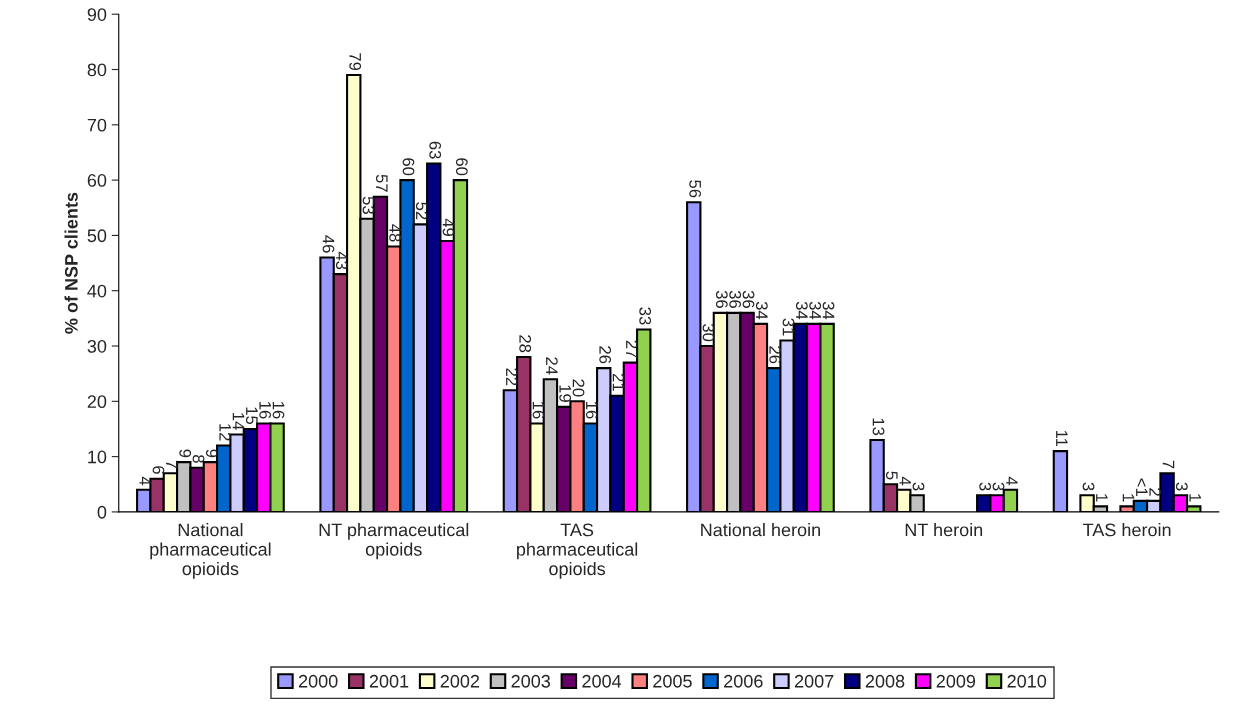 This screenshot has height=711, width=1250. I want to click on data-label: 63, so click(435, 150).